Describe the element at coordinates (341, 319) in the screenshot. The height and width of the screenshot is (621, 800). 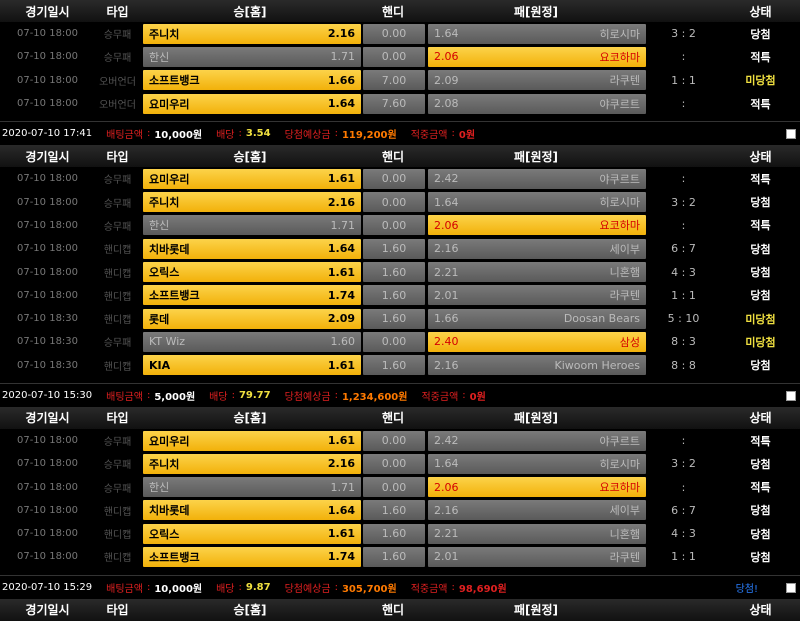
I see `home-odds: 2.09` at that location.